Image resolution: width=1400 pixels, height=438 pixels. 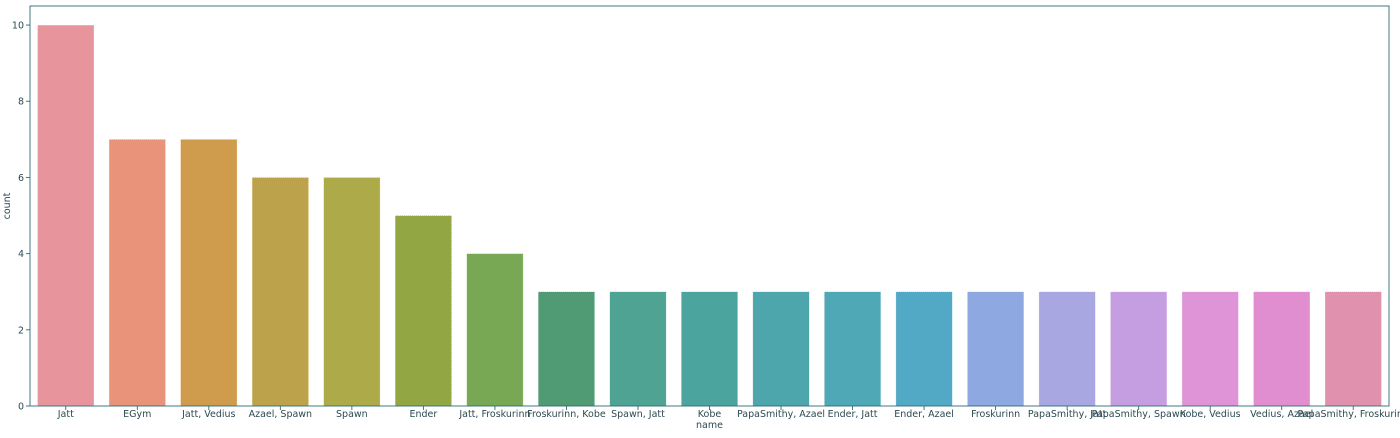 I want to click on x-tick-label: Kobe, so click(x=710, y=414).